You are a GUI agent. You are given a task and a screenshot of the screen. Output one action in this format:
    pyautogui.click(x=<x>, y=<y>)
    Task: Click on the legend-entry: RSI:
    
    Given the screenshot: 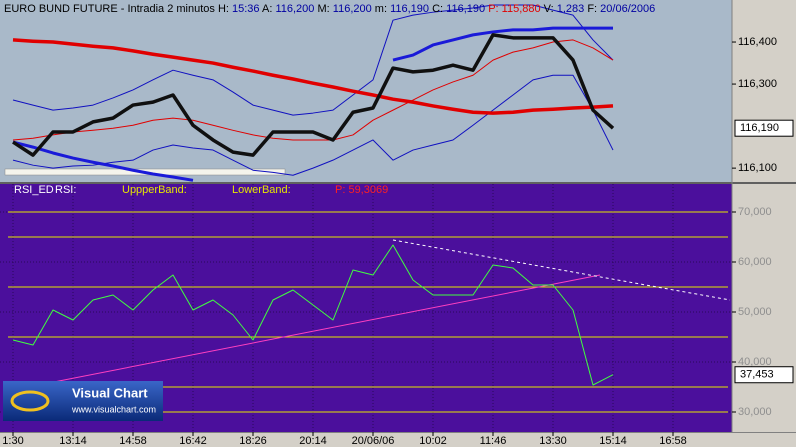 What is the action you would take?
    pyautogui.click(x=65, y=190)
    